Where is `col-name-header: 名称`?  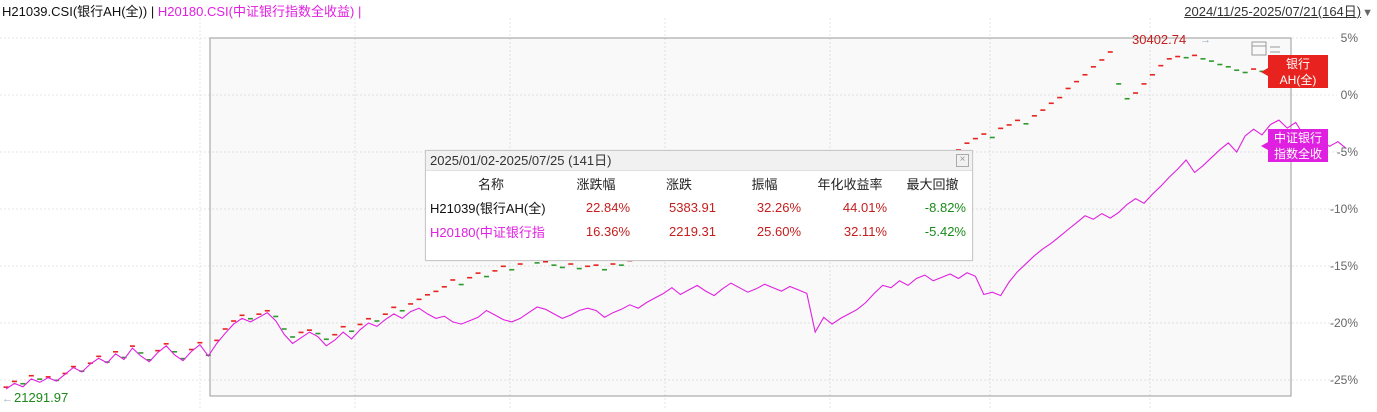 col-name-header: 名称 is located at coordinates (490, 184).